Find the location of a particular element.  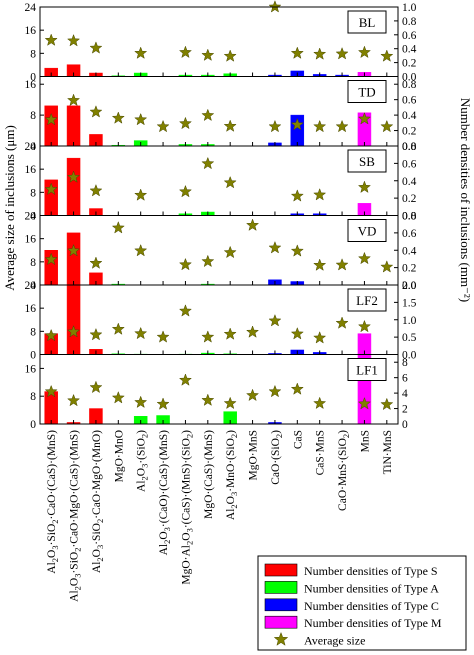

category-label: MgO·MnO is located at coordinates (119, 456).